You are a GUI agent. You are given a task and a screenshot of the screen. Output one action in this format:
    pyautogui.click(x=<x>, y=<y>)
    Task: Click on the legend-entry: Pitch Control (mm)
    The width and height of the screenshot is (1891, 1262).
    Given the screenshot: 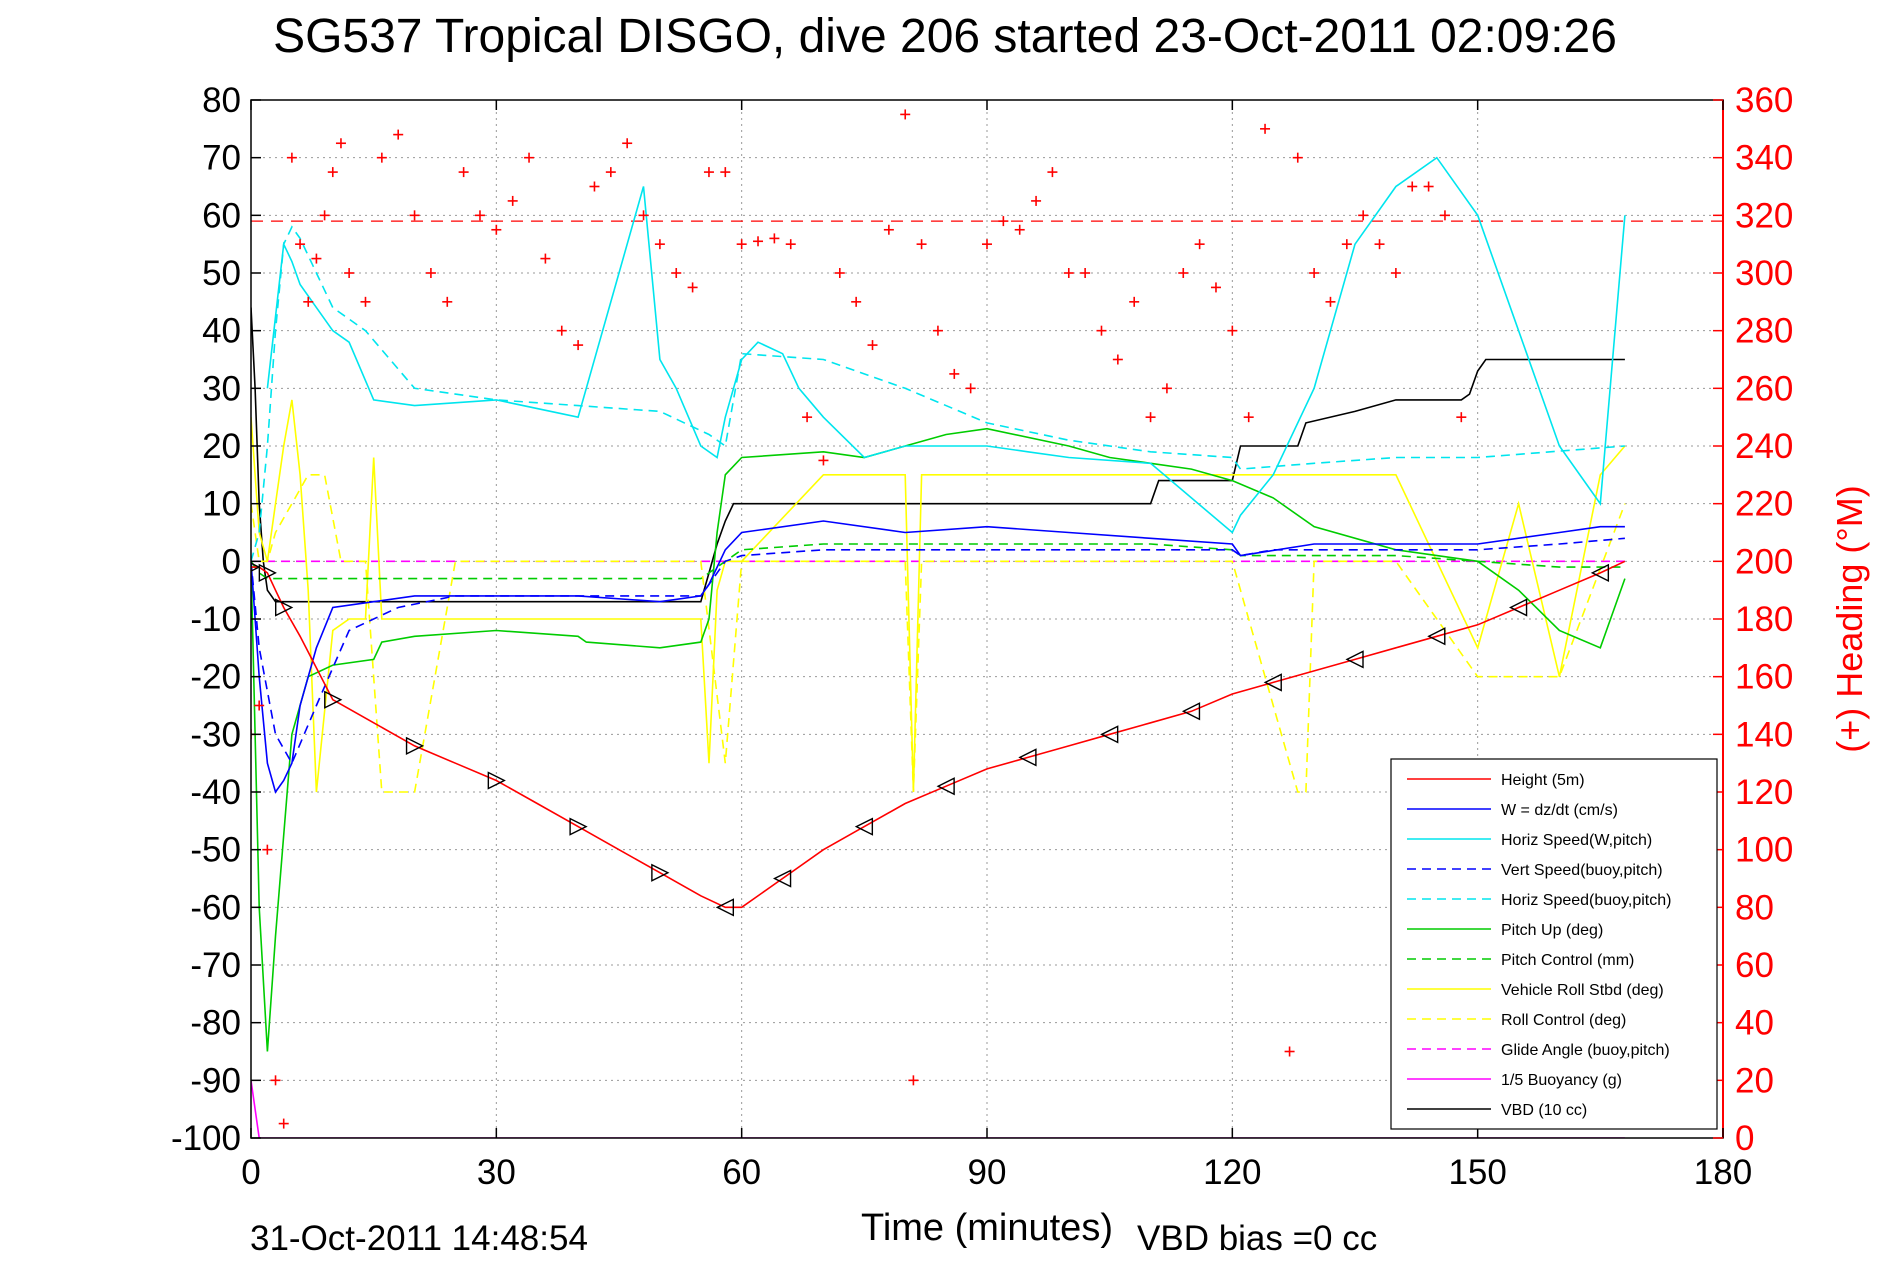 What is the action you would take?
    pyautogui.click(x=1567, y=960)
    